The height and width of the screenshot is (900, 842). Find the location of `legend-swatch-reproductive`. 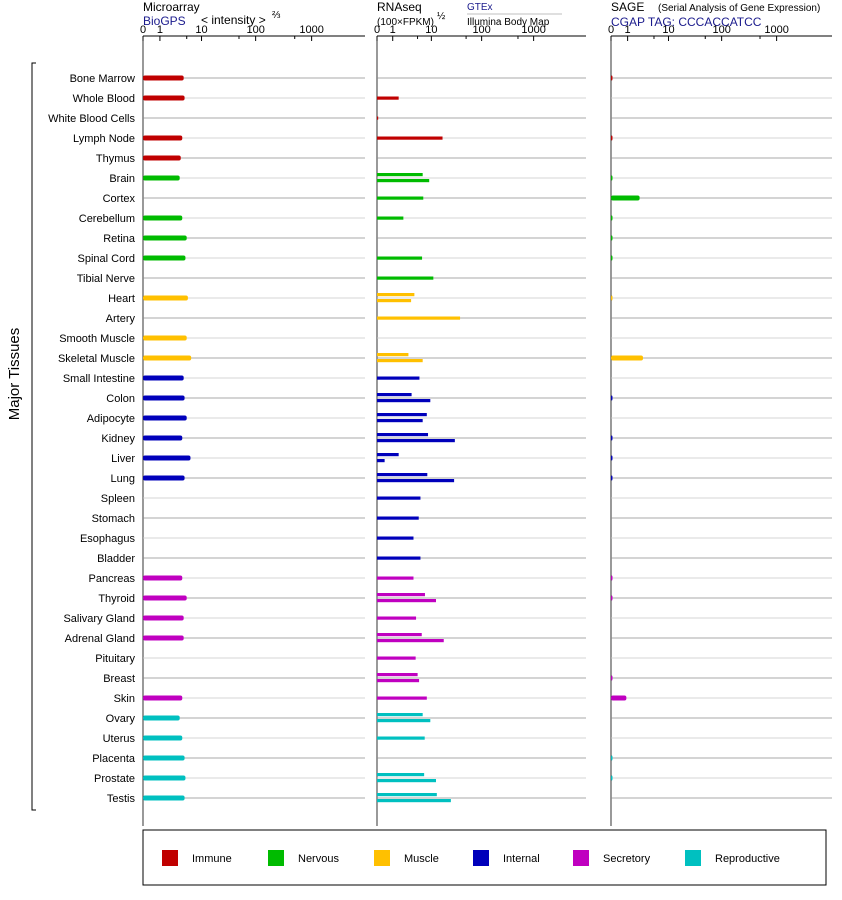

legend-swatch-reproductive is located at coordinates (693, 858).